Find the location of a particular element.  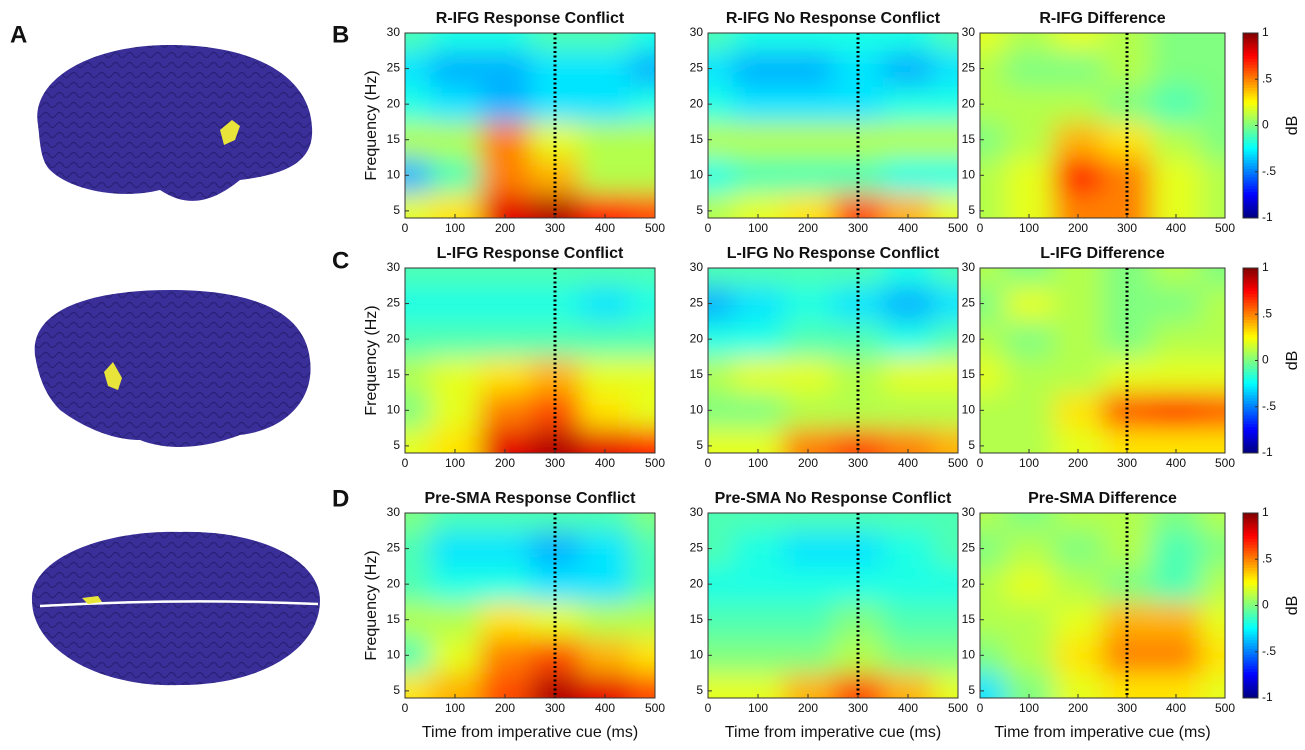

colorbar-tick-label: 0 is located at coordinates (1265, 605).